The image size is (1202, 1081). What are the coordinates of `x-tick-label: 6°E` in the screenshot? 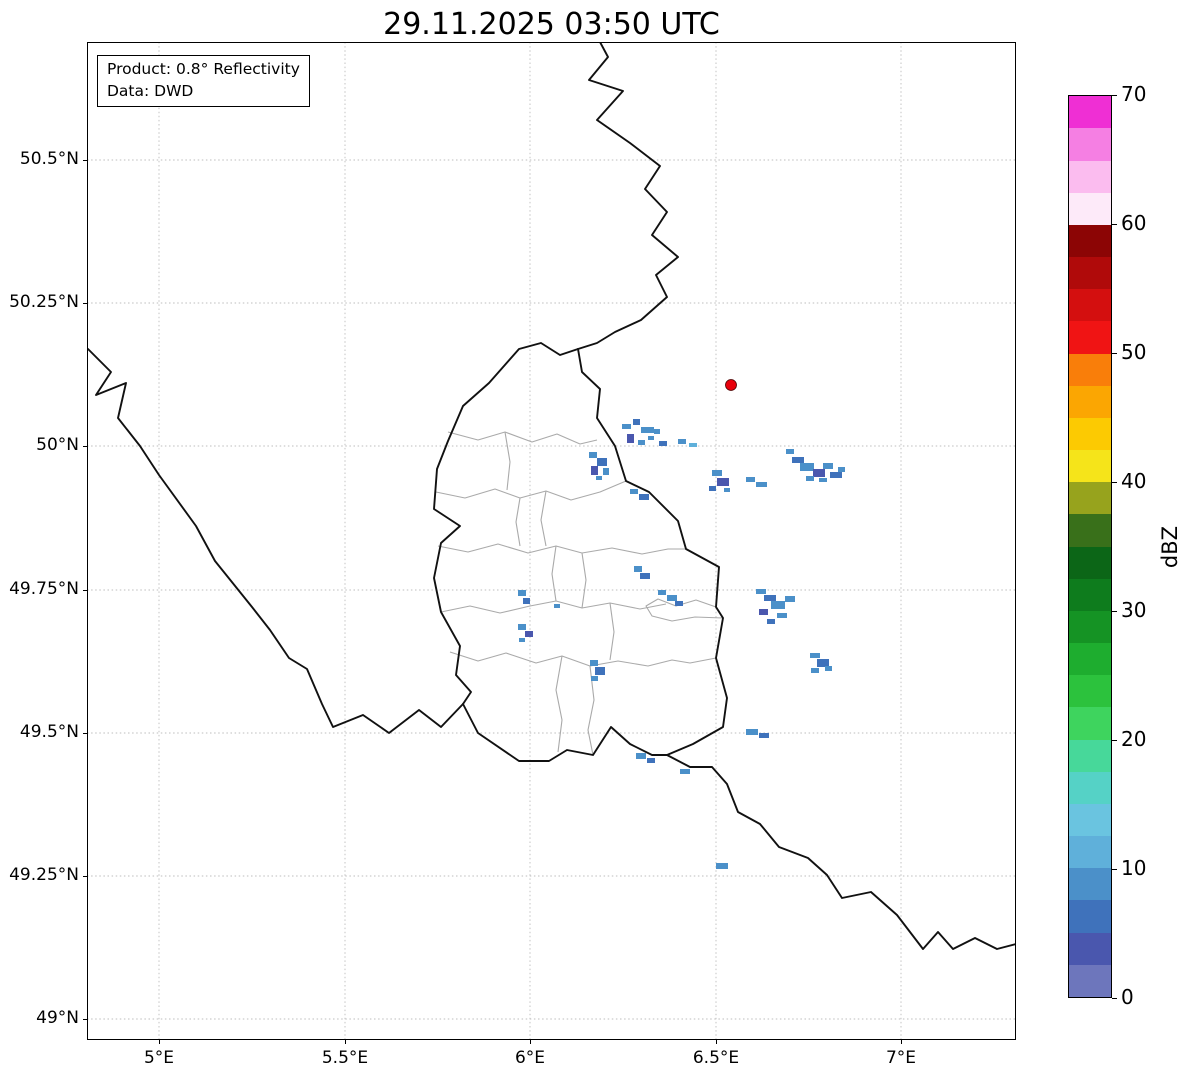 It's located at (530, 1058).